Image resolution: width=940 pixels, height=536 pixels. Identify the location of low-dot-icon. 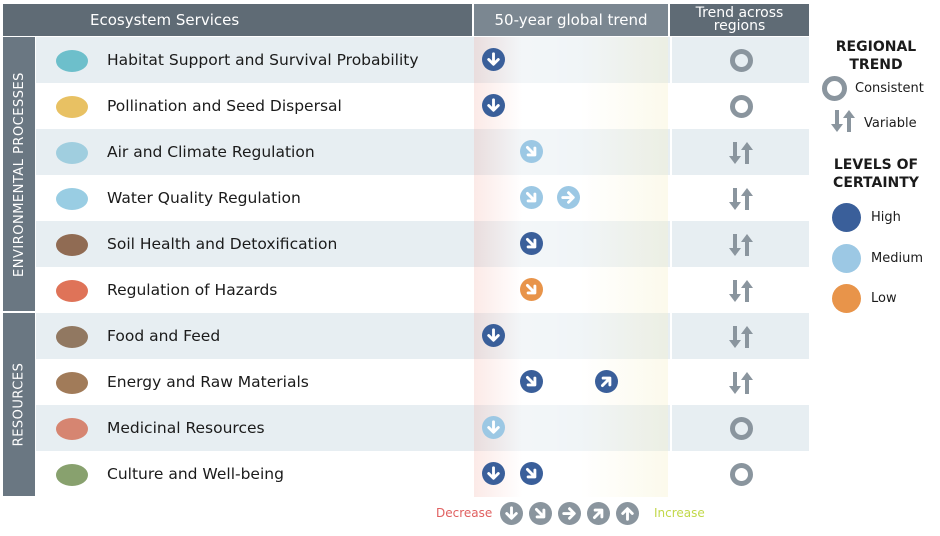
(846, 298).